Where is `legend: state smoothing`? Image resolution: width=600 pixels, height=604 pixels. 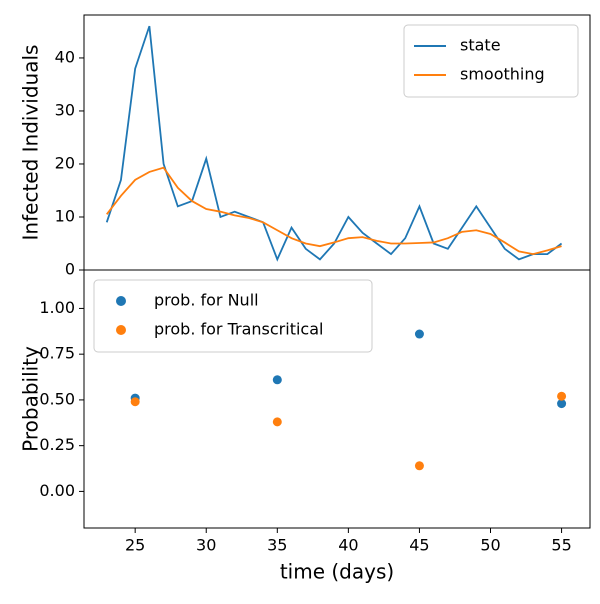 legend: state smoothing is located at coordinates (491, 61).